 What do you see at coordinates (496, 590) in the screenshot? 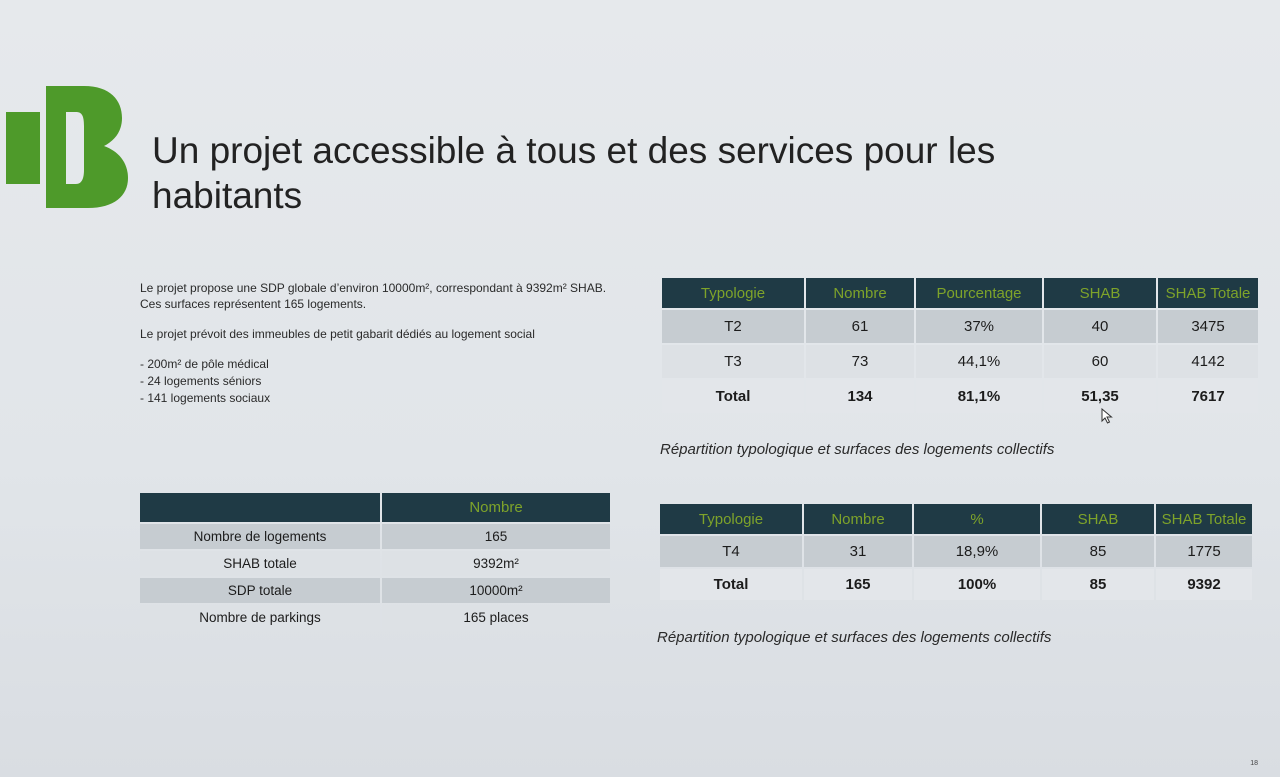
I see `table-cell: 10000m²` at bounding box center [496, 590].